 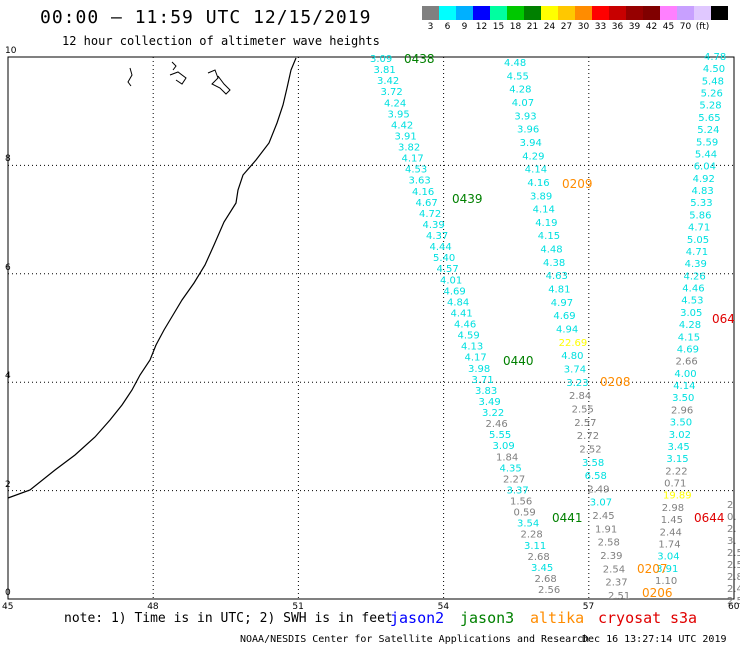 I want to click on swh-value: 2.49, so click(x=598, y=489).